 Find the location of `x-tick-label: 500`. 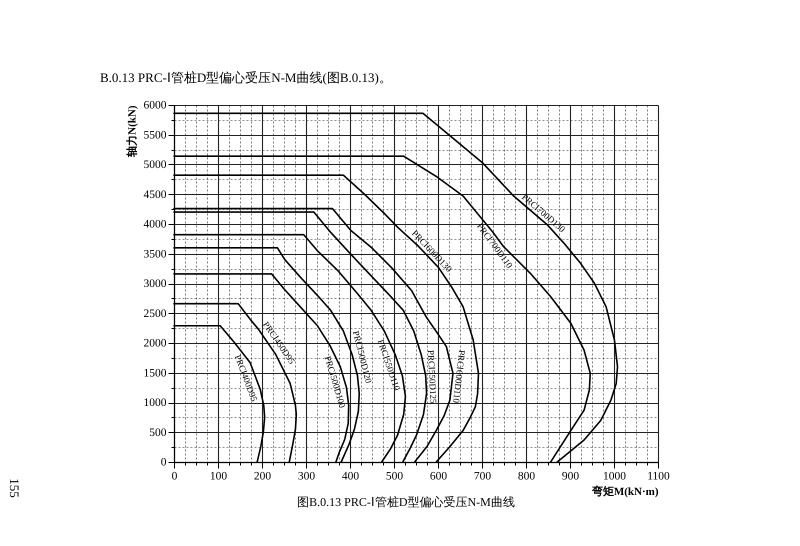

x-tick-label: 500 is located at coordinates (395, 476).